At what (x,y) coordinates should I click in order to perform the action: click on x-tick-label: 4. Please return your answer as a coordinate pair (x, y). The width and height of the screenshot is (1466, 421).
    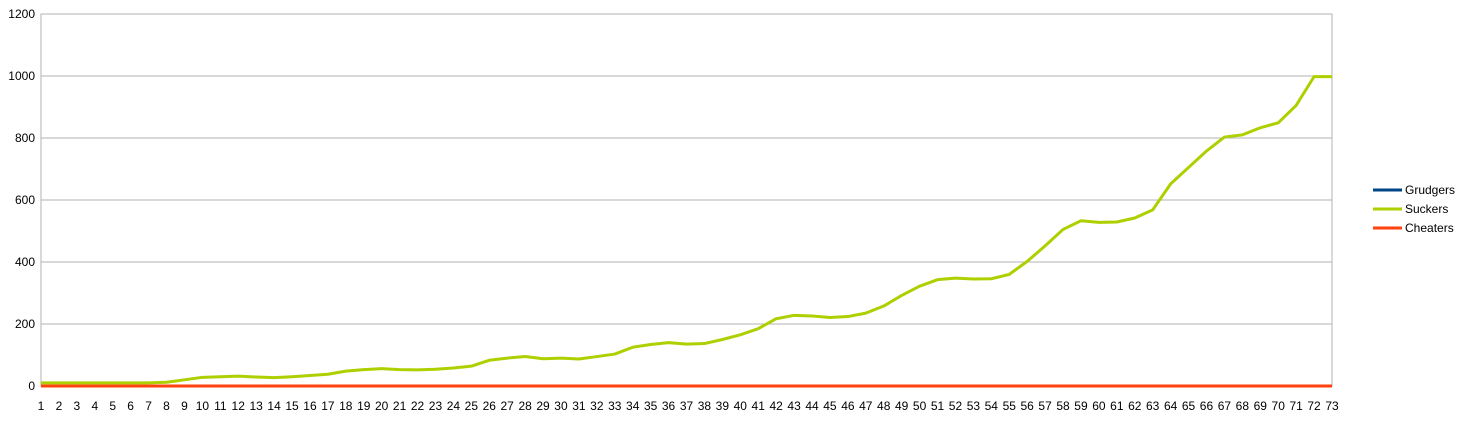
    Looking at the image, I should click on (94, 406).